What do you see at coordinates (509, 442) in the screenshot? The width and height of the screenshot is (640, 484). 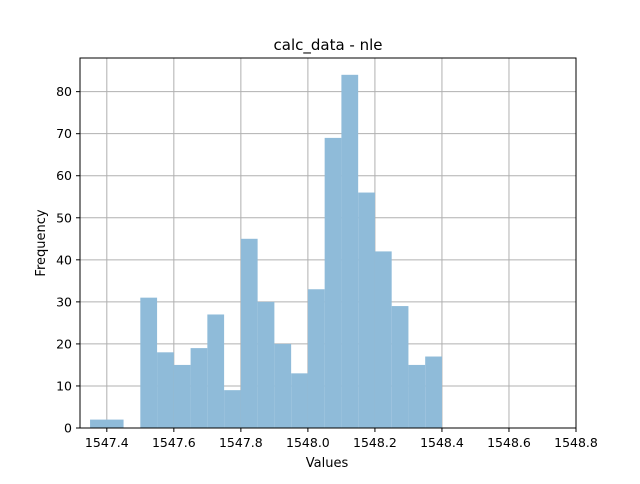 I see `x-tick-label: 1548.6` at bounding box center [509, 442].